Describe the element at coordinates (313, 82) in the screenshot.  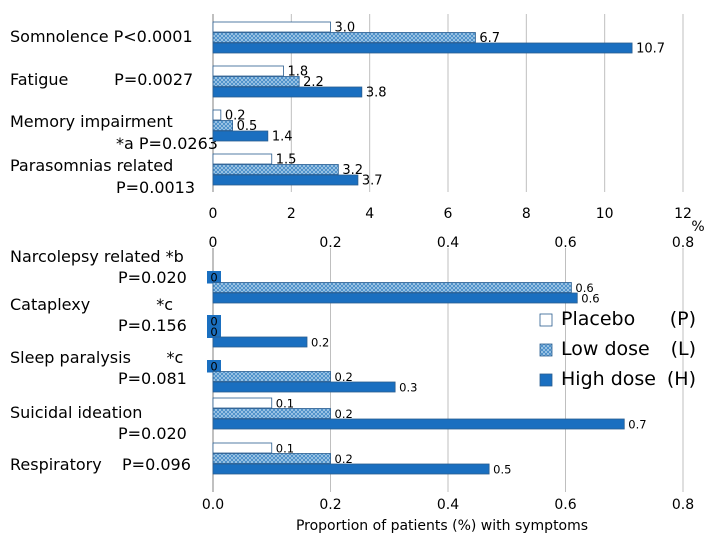
I see `data-label: 2.2` at that location.